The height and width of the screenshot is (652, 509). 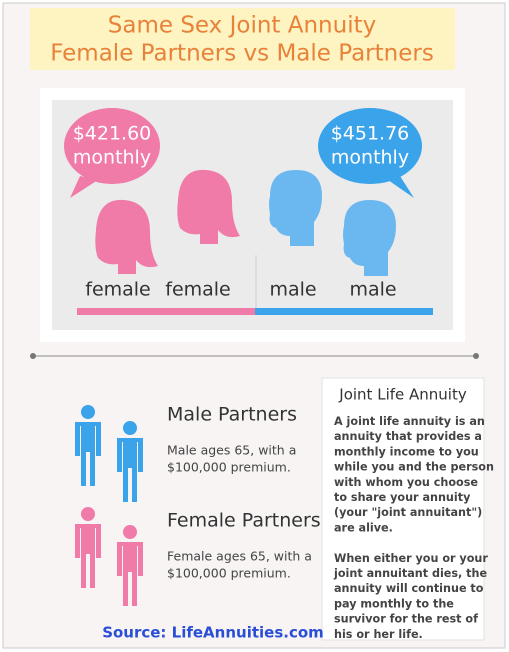 What do you see at coordinates (406, 451) in the screenshot?
I see `sidebar-text: monthly income to you` at bounding box center [406, 451].